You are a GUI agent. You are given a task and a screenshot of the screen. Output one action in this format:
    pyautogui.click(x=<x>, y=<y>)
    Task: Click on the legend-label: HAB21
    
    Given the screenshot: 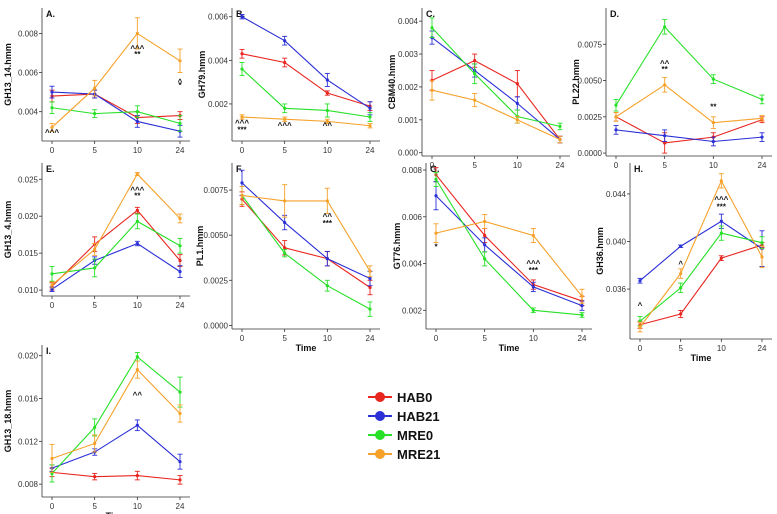 What is the action you would take?
    pyautogui.click(x=418, y=416)
    